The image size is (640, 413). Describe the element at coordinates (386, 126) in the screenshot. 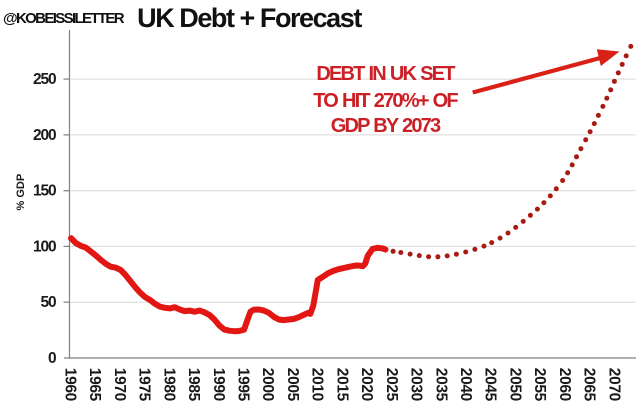

I see `svg-text: GDP BY 2073` at that location.